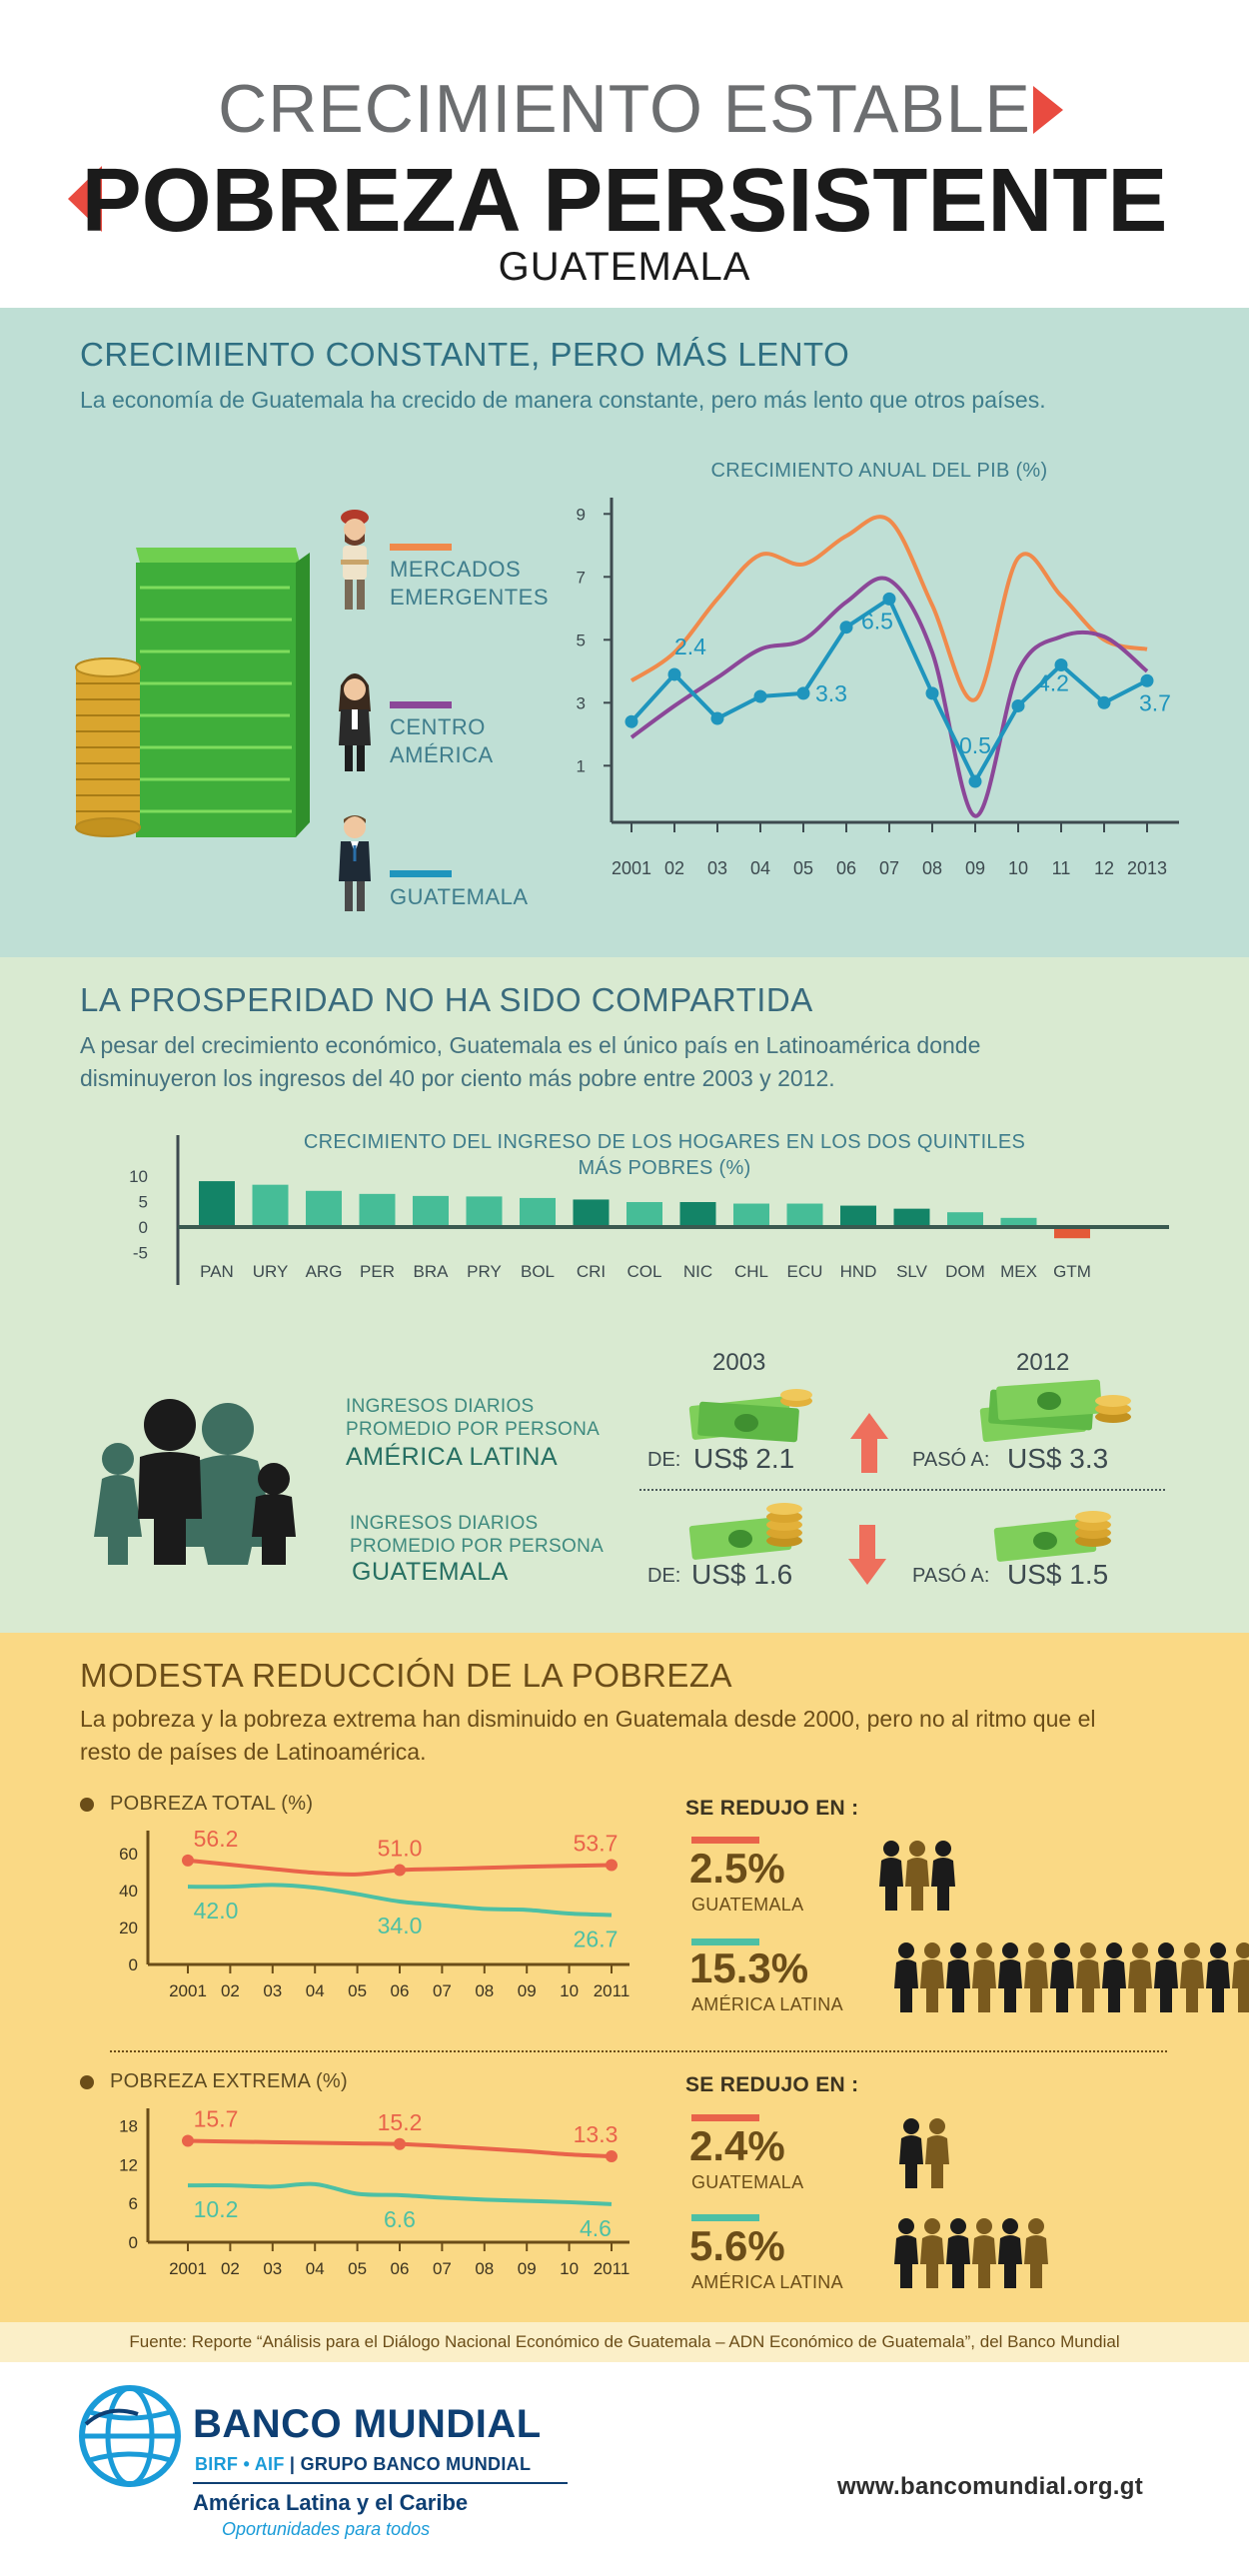 This screenshot has height=2576, width=1249. What do you see at coordinates (747, 1905) in the screenshot?
I see `total-gt-name: GUATEMALA` at bounding box center [747, 1905].